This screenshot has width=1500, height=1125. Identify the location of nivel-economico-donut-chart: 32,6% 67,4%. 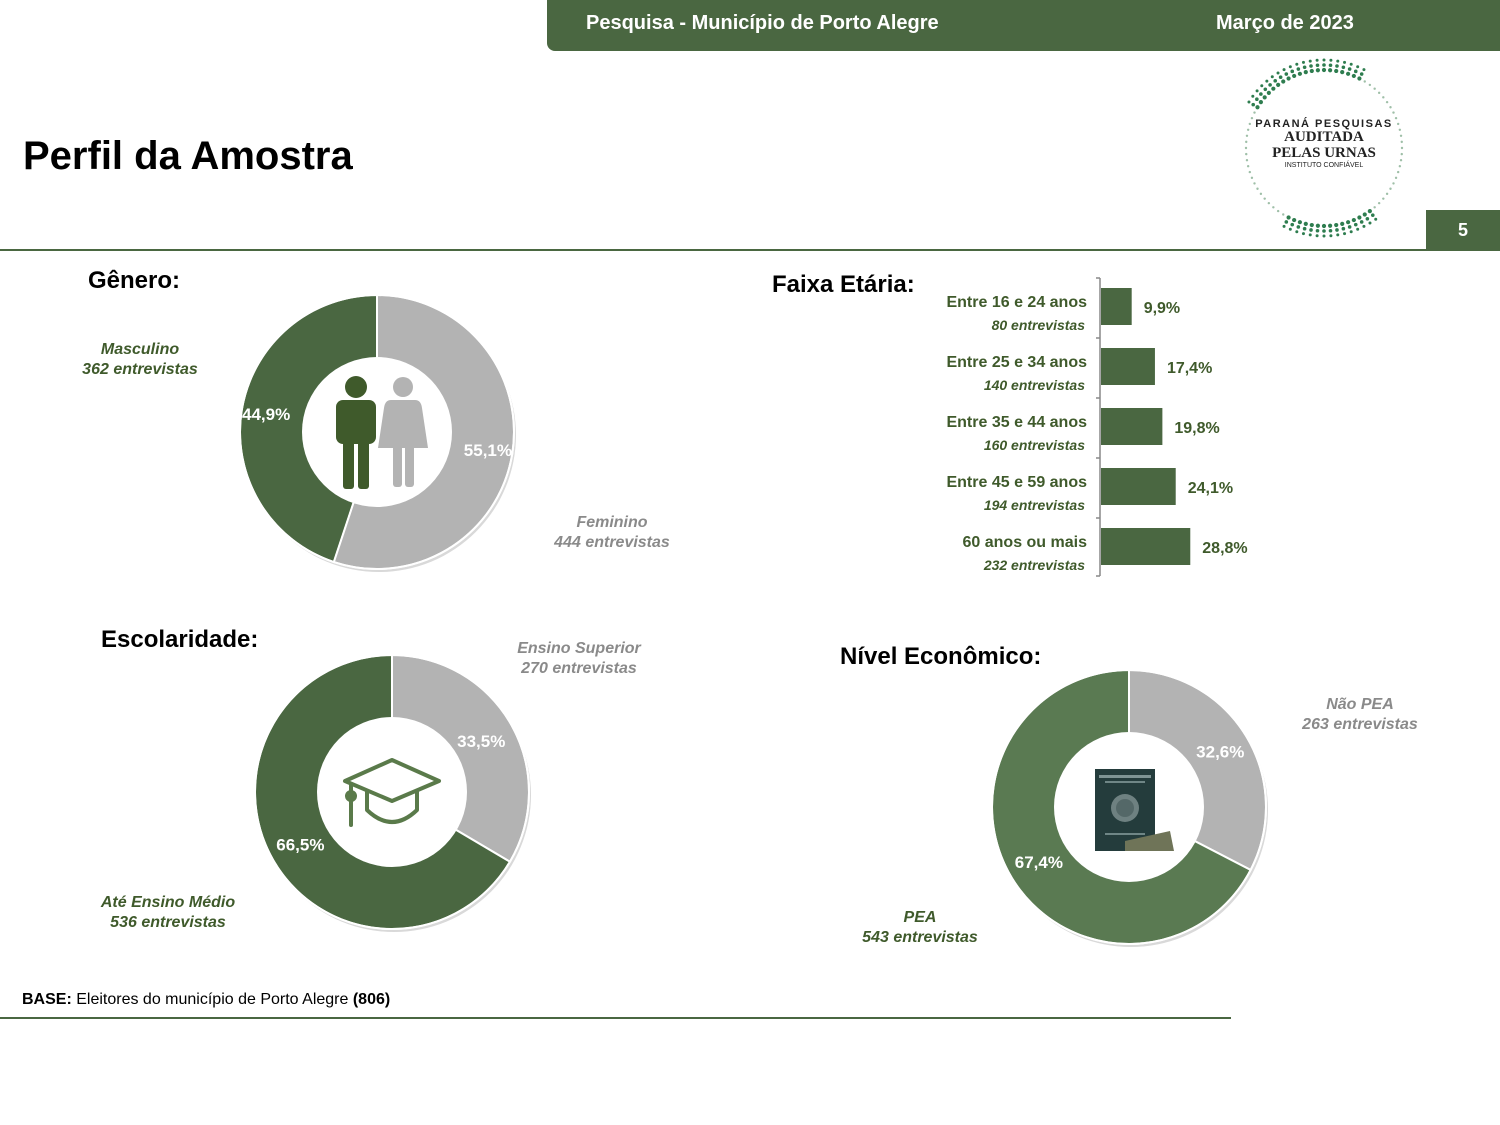
(1129, 807).